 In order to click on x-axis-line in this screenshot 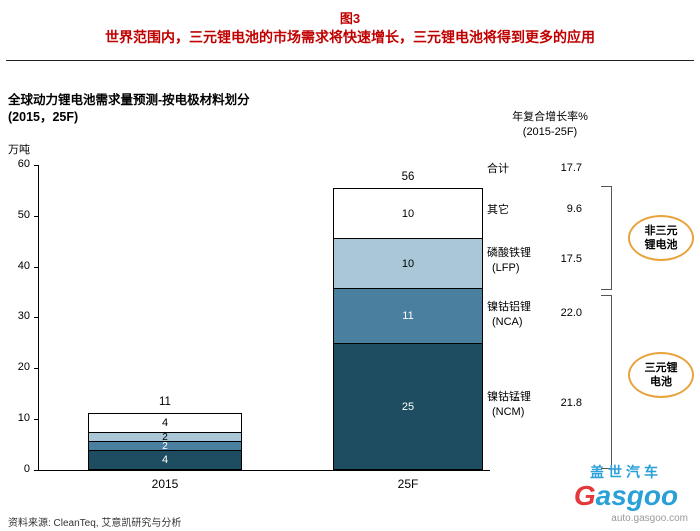, I will do `click(264, 470)`.